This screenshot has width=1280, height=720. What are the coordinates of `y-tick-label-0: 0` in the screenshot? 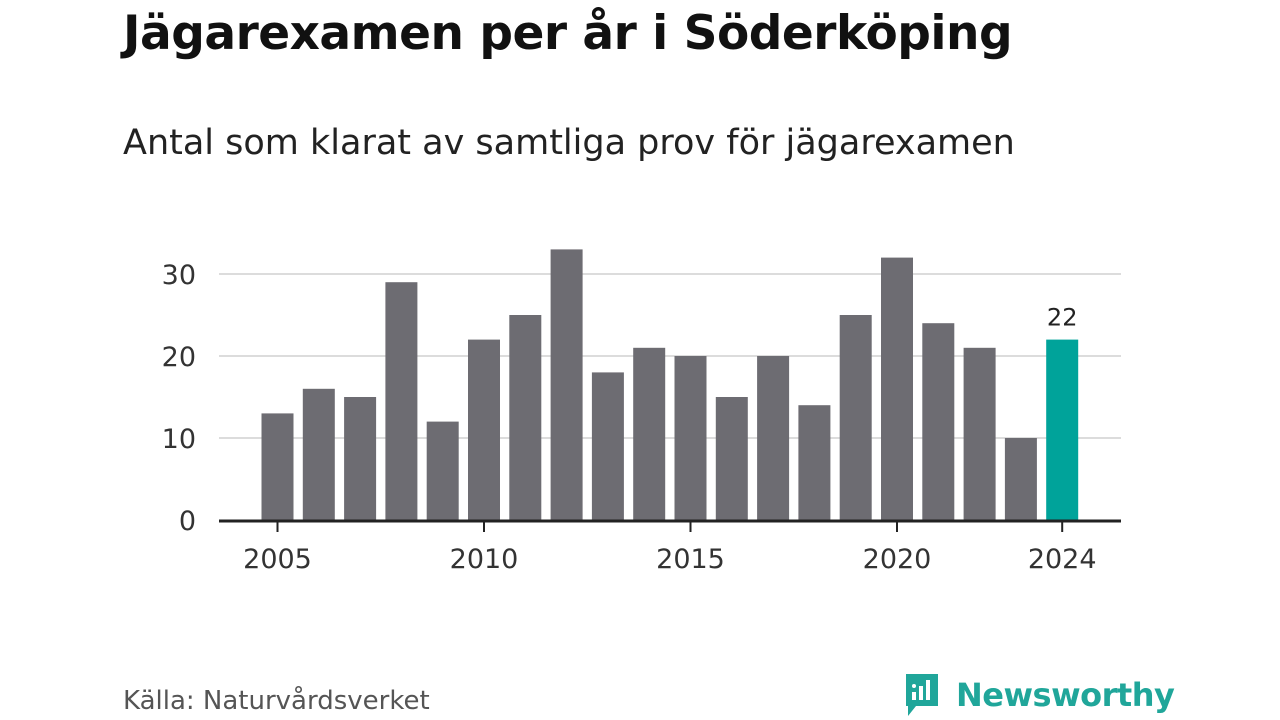 It's located at (187, 521).